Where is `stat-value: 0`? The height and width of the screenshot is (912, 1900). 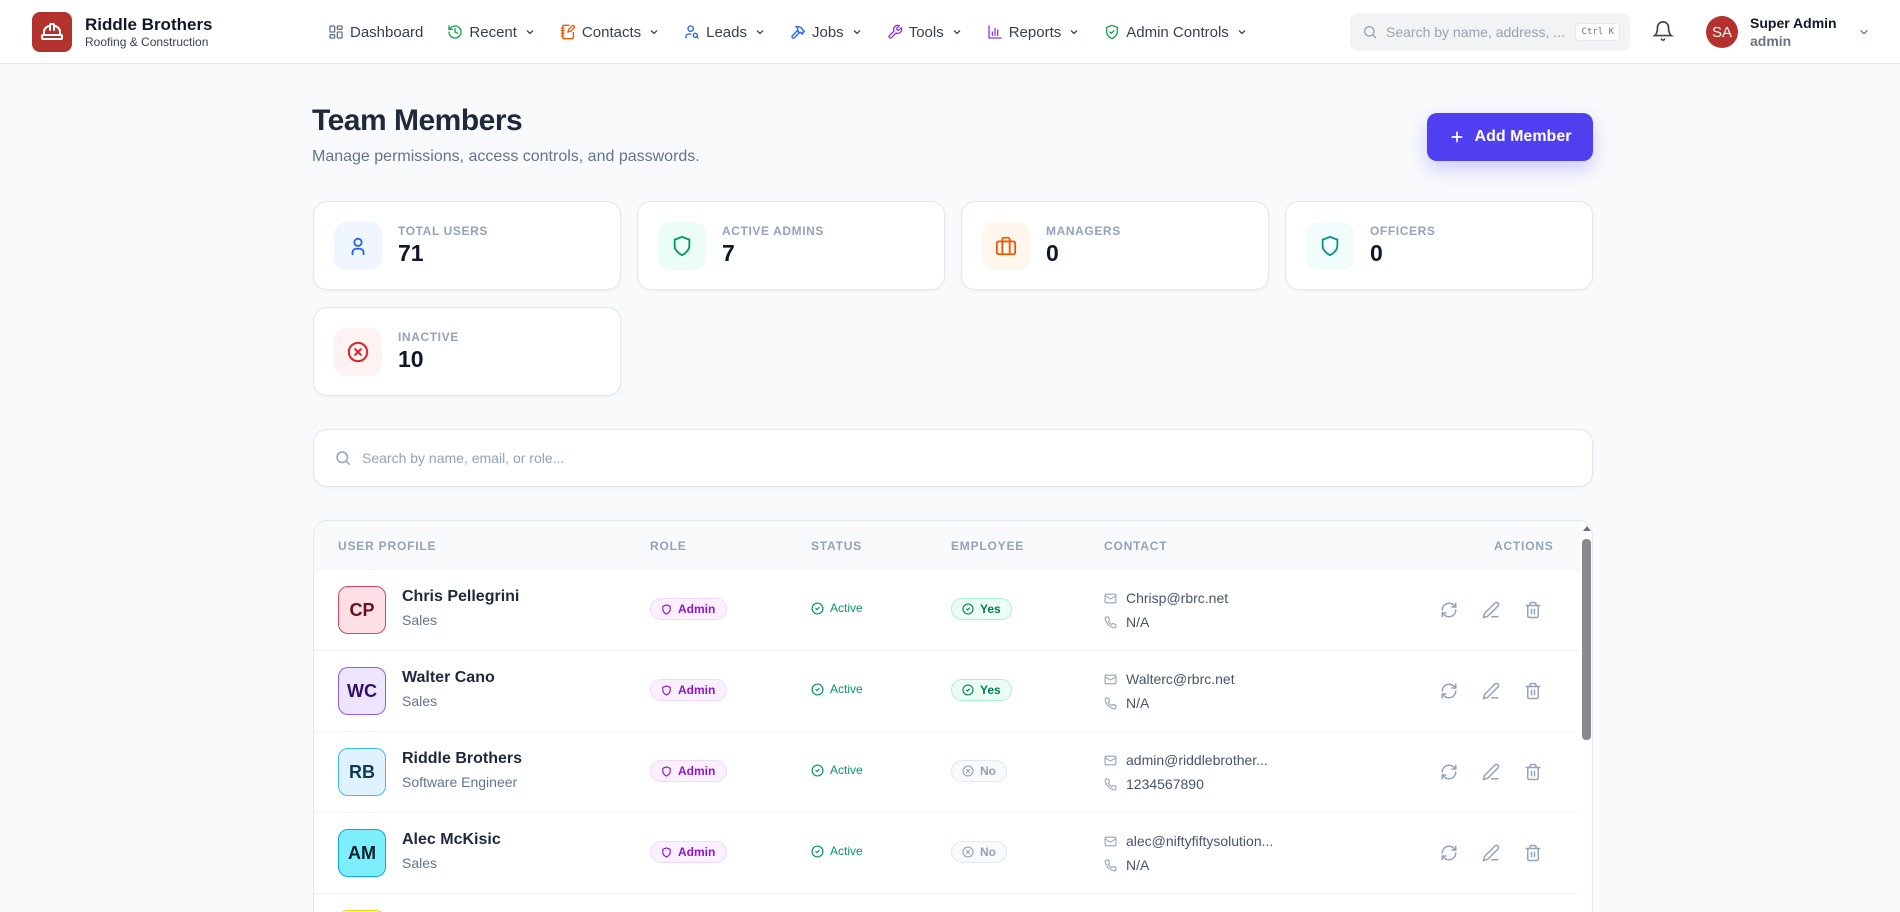 stat-value: 0 is located at coordinates (1376, 253).